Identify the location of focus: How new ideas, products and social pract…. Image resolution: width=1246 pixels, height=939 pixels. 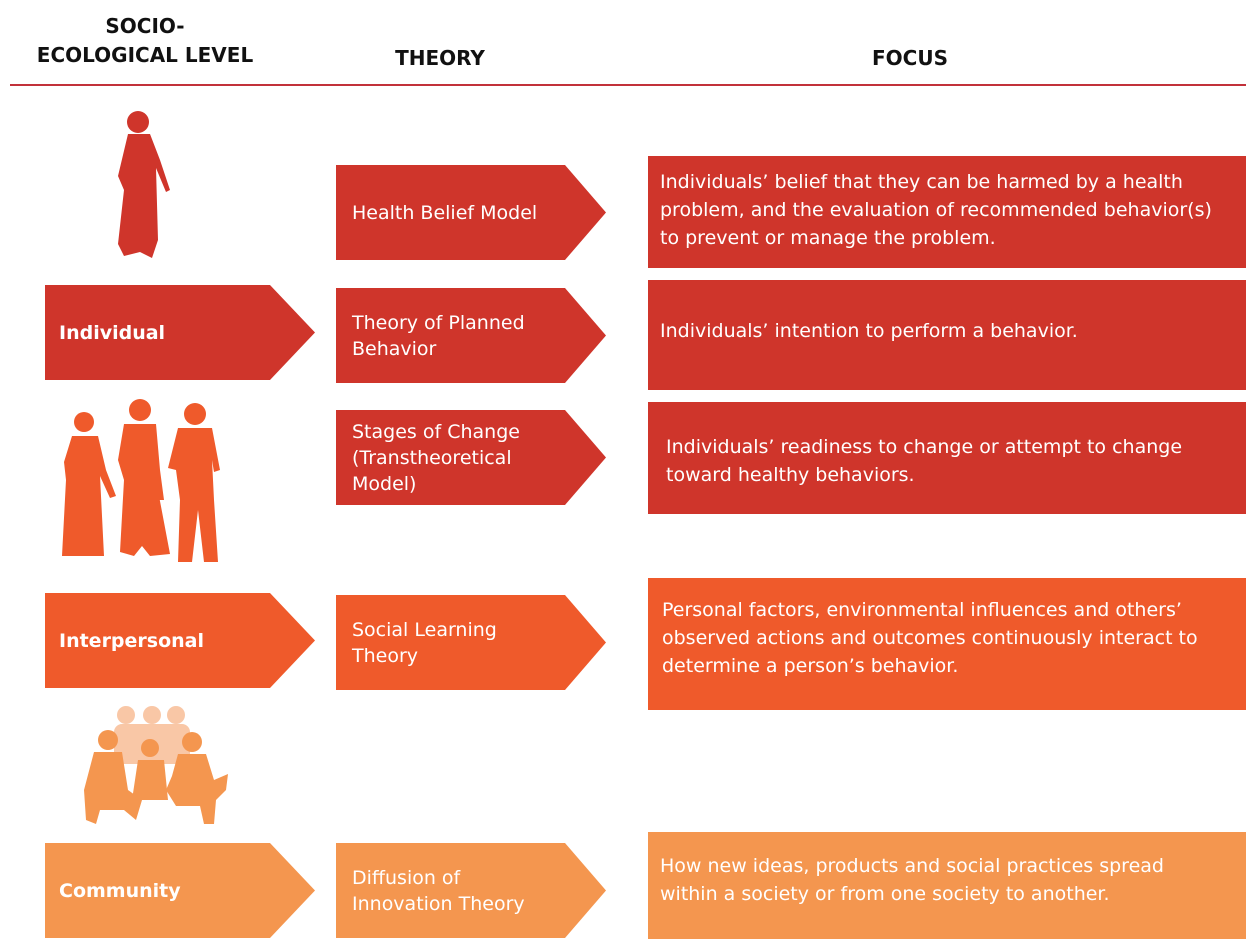
(947, 885).